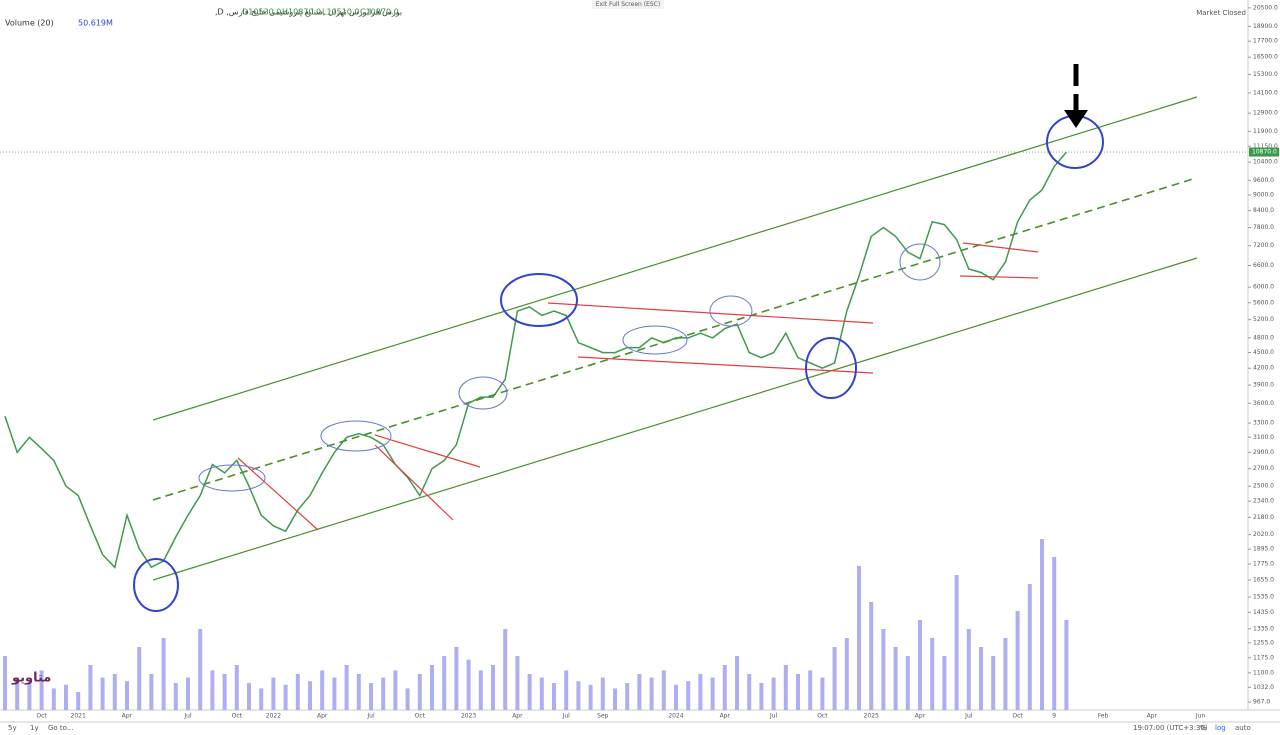 The height and width of the screenshot is (735, 1280). What do you see at coordinates (1263, 534) in the screenshot?
I see `y-tick-label: 2020.0` at bounding box center [1263, 534].